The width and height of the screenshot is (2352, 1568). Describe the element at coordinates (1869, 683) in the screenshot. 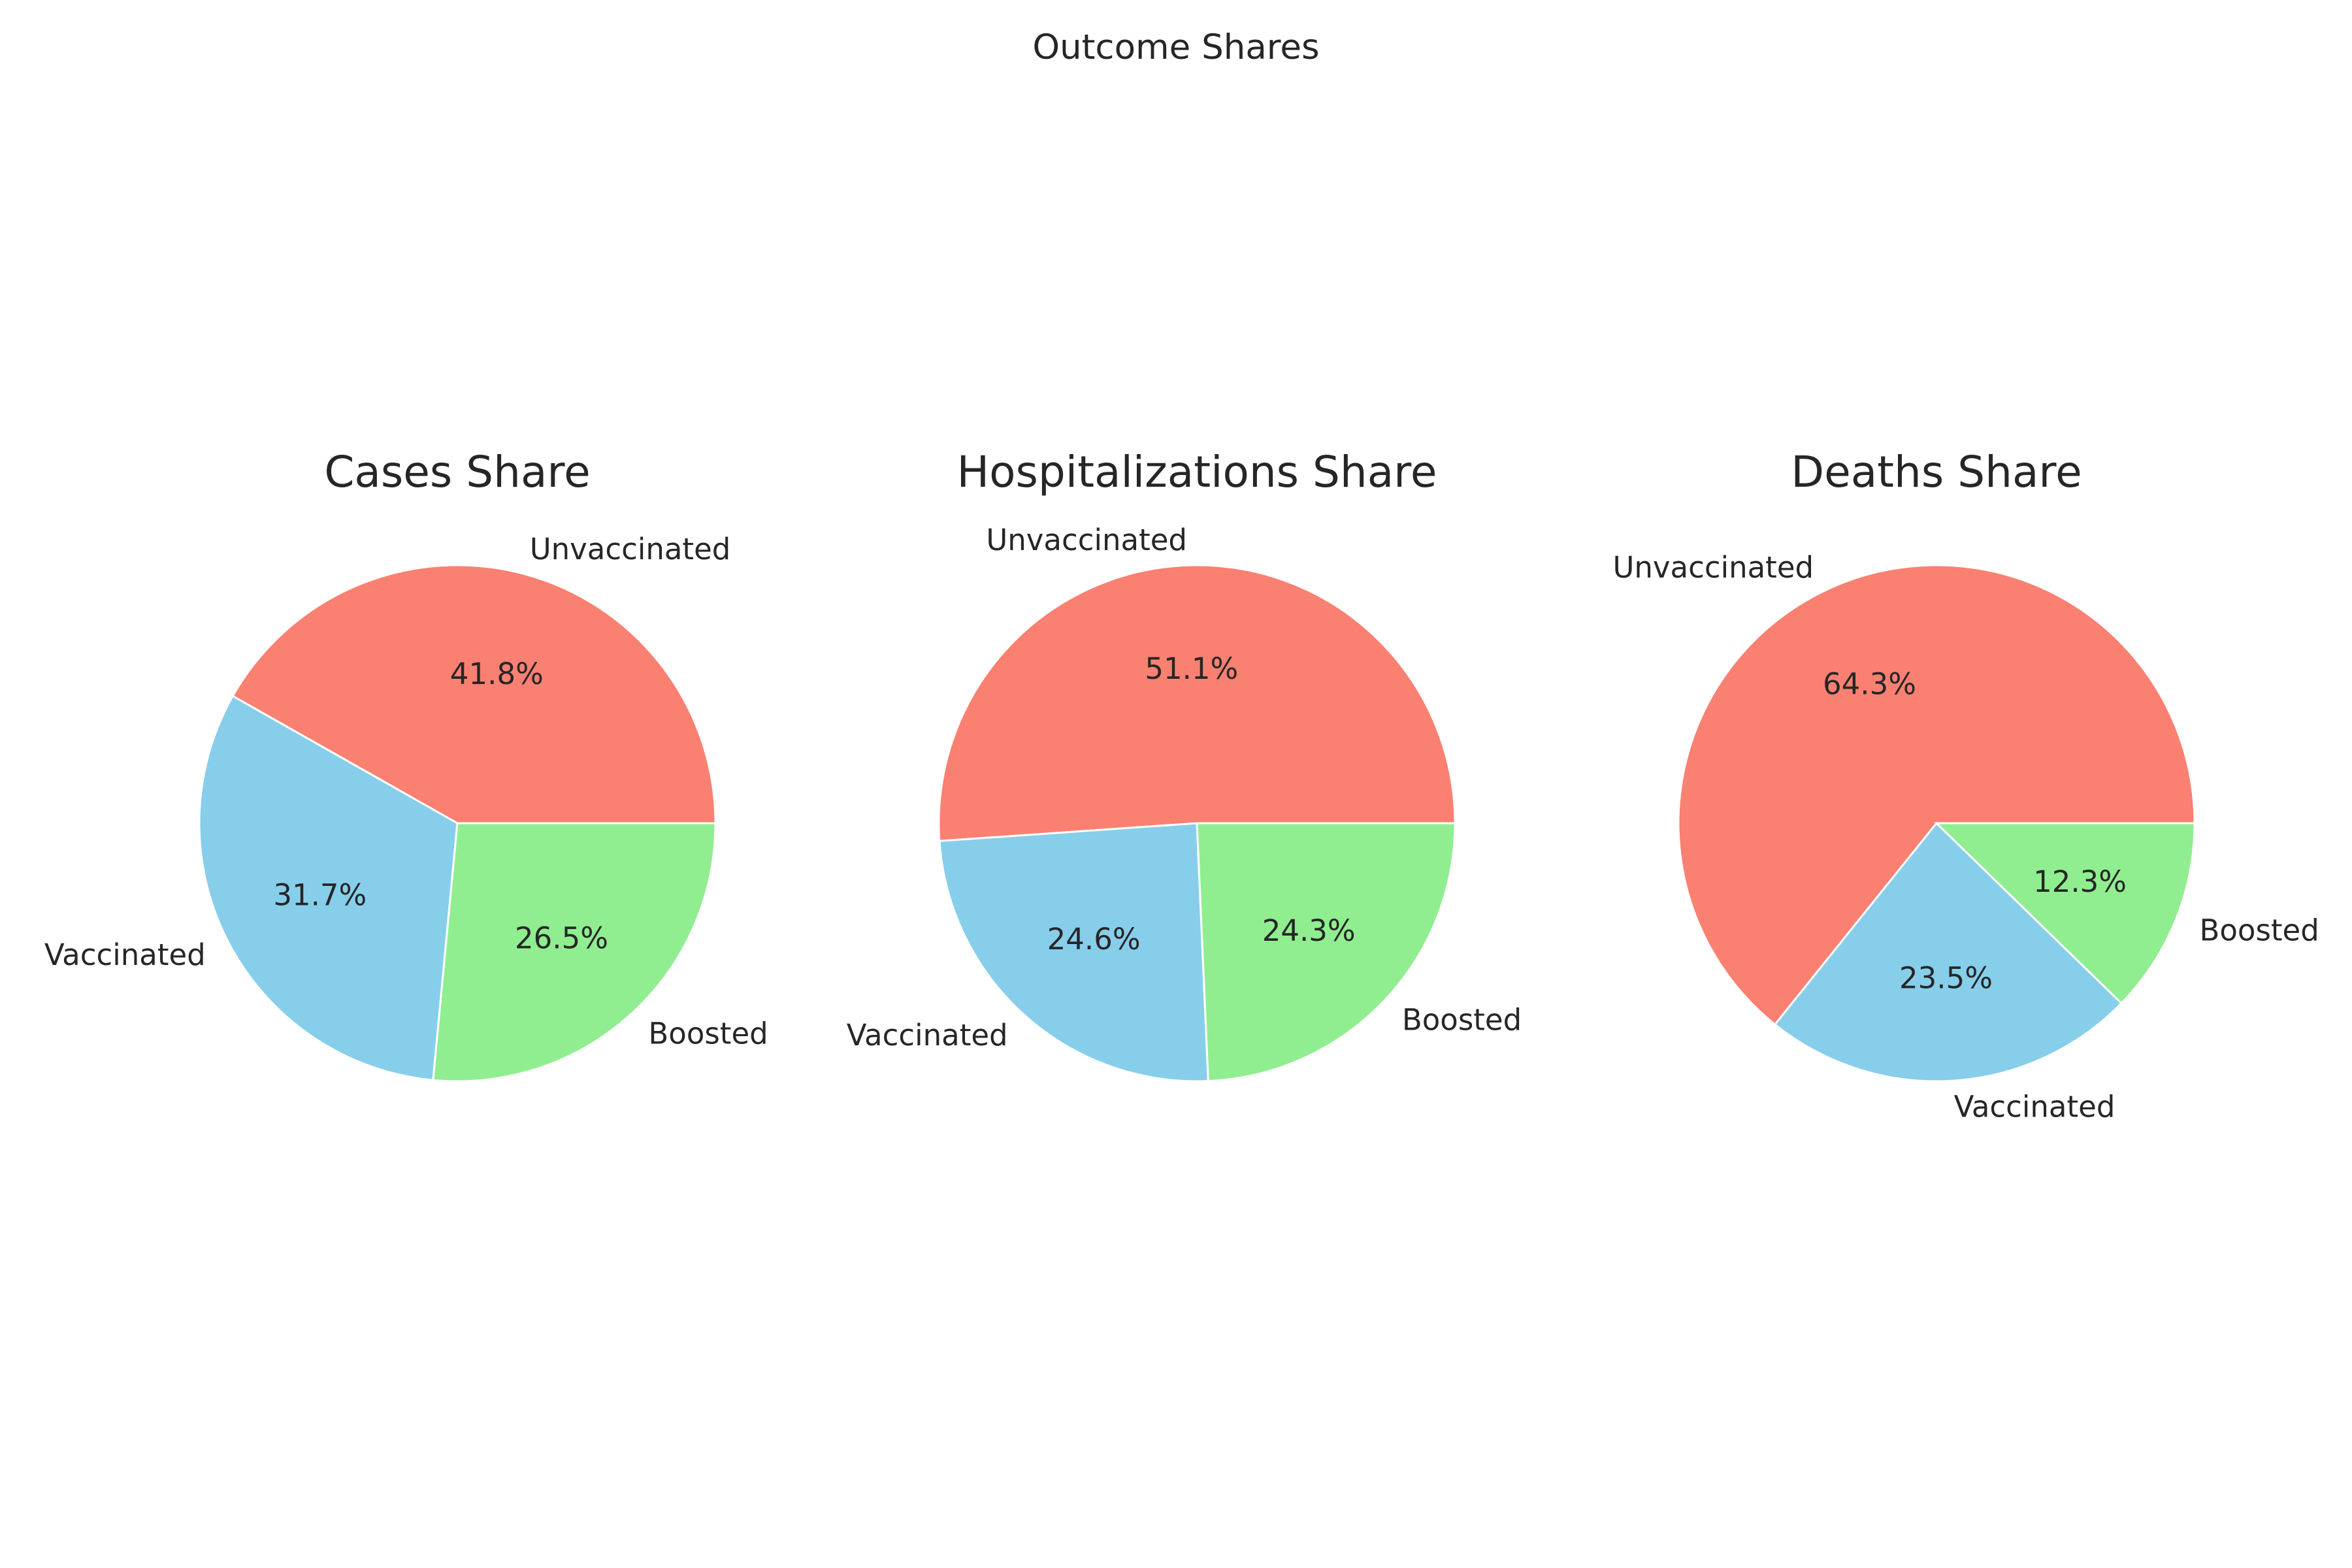

I see `pct-label-deaths-unvaccinated: 64.3%` at that location.